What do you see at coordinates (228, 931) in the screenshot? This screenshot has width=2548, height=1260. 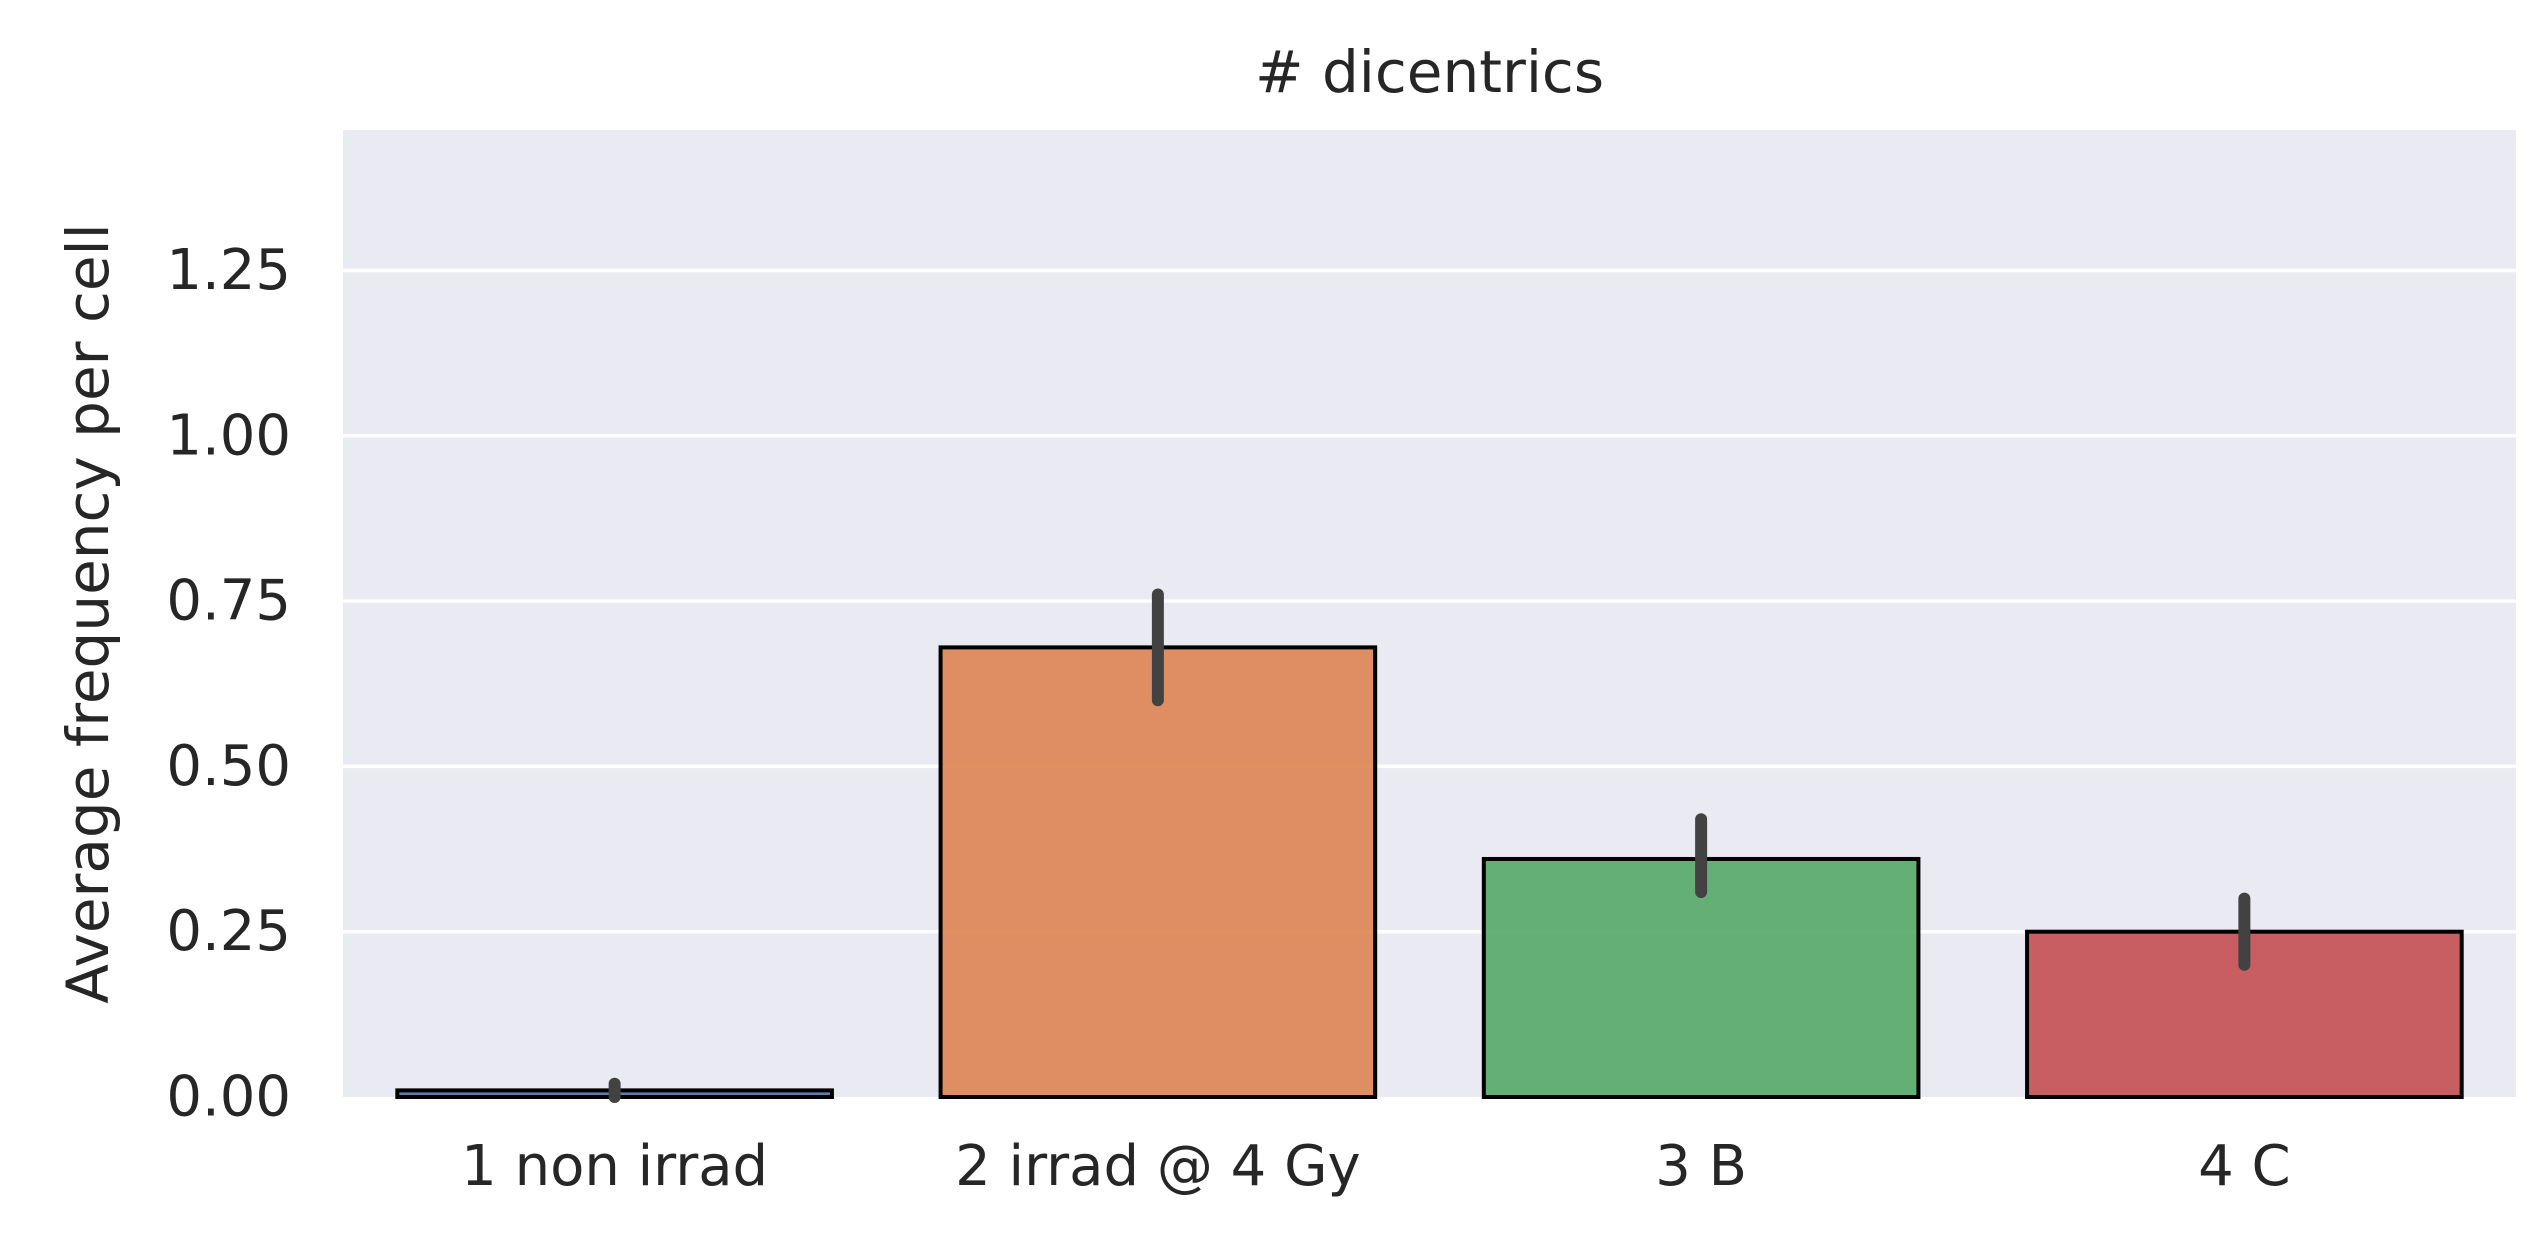 I see `y-tick-label: 0.25` at bounding box center [228, 931].